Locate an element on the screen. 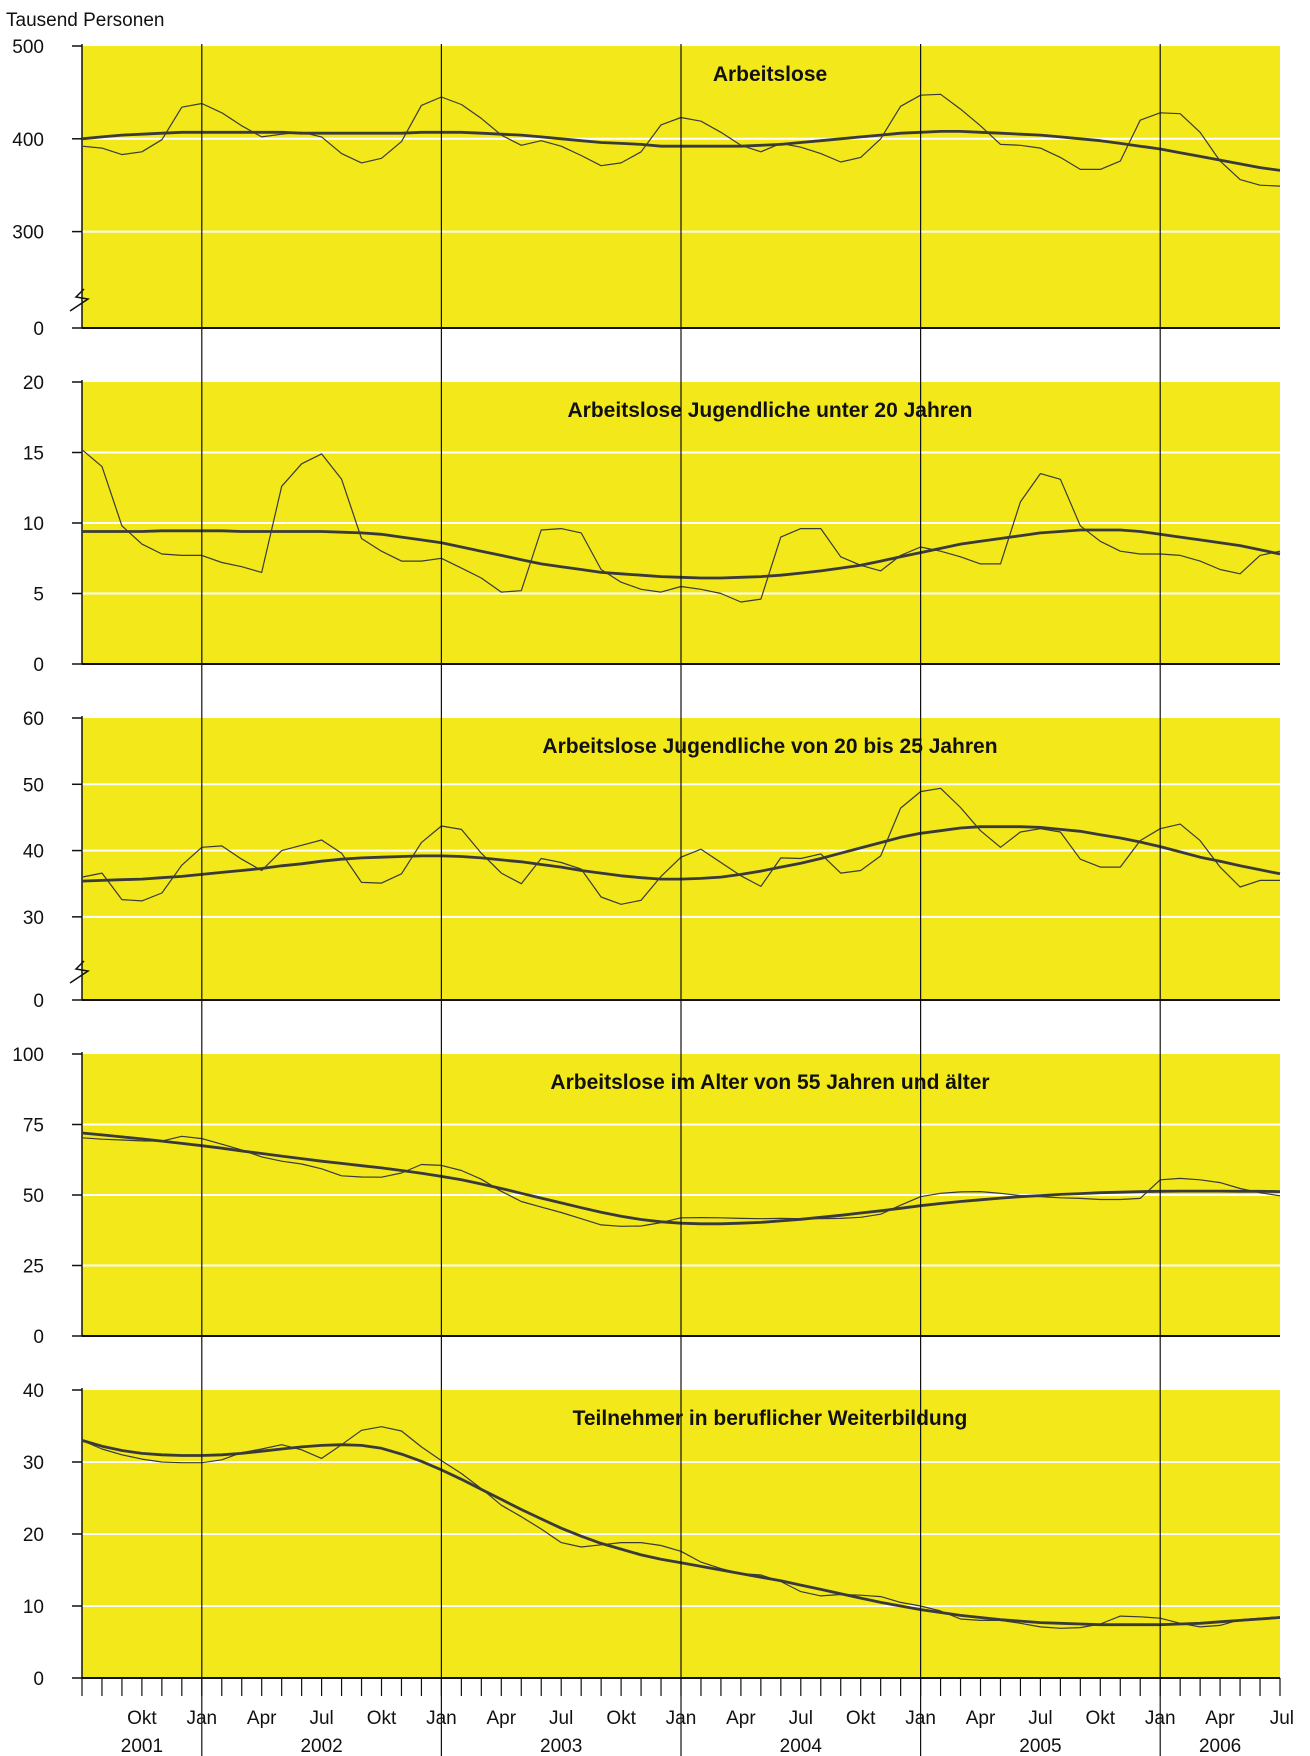  year-label: 2003 is located at coordinates (561, 1746).